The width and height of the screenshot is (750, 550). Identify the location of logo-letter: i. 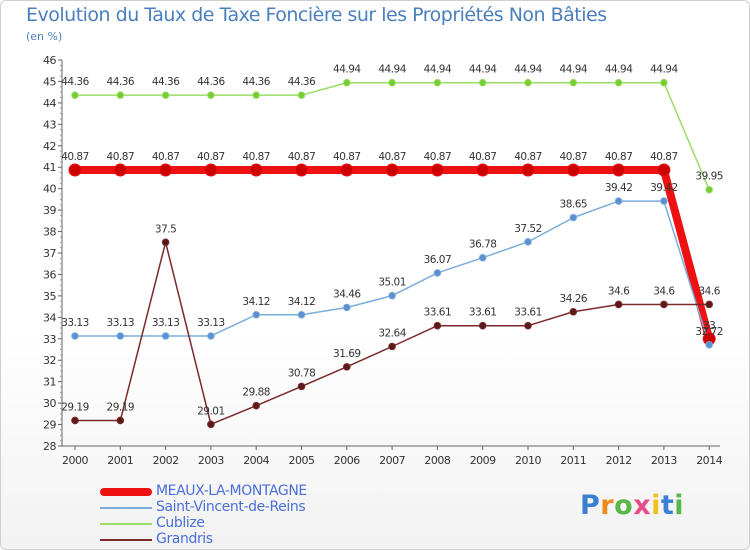
(679, 505).